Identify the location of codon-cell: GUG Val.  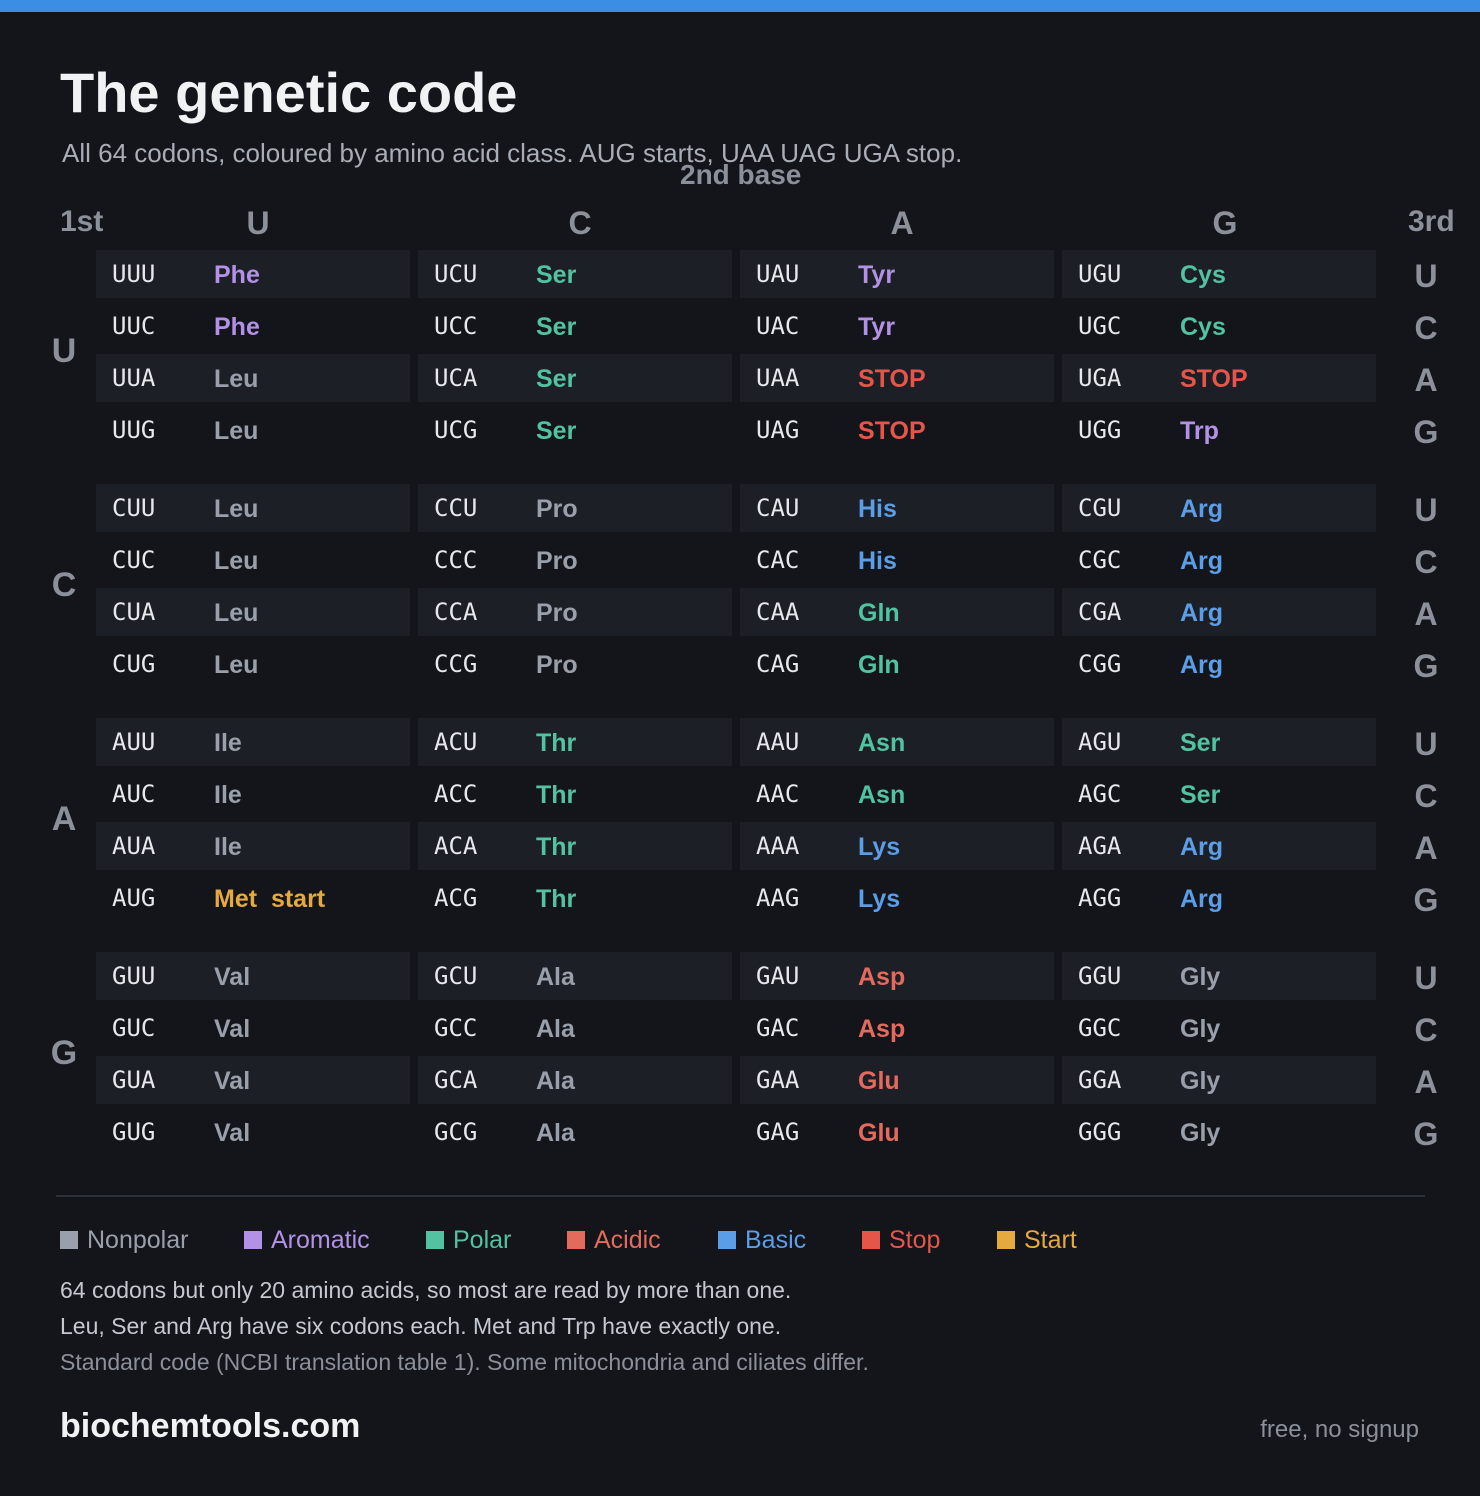
(253, 1132).